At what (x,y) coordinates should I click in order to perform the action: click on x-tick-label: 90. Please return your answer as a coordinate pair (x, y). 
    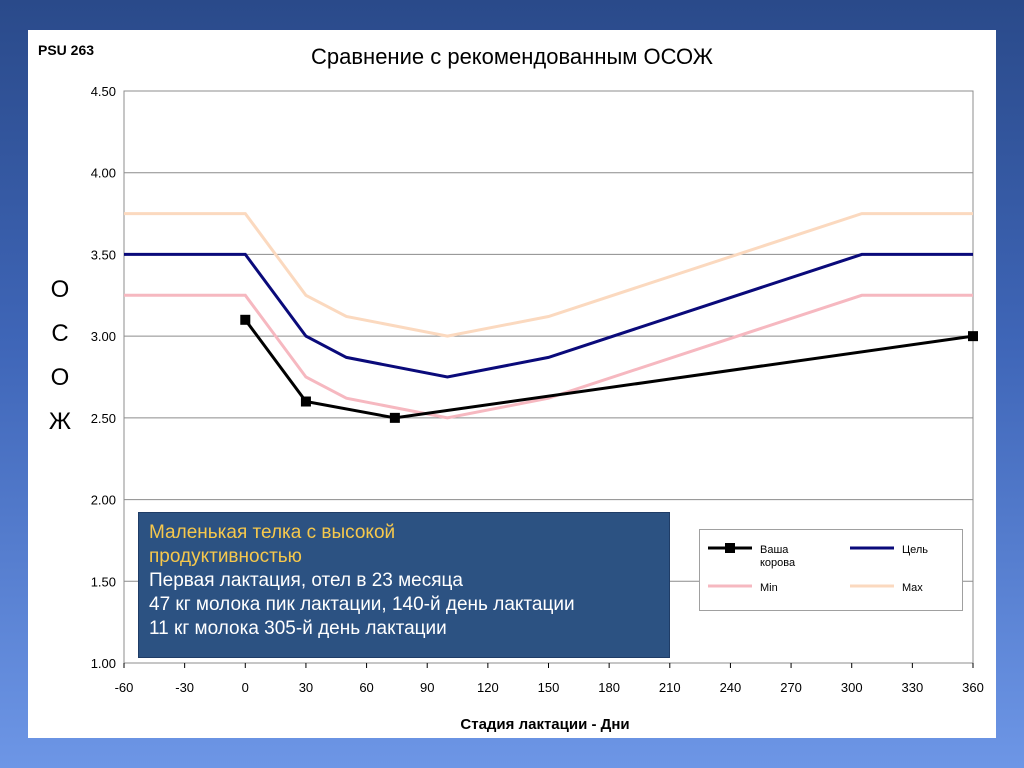
    Looking at the image, I should click on (427, 687).